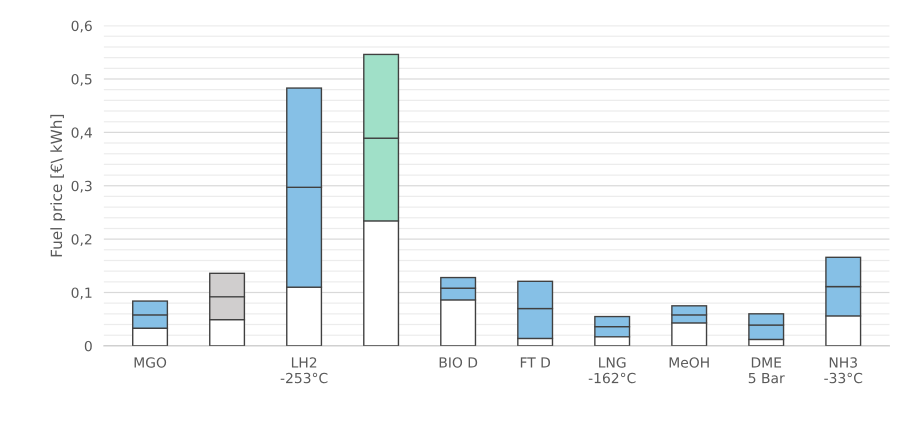 The height and width of the screenshot is (427, 903). What do you see at coordinates (82, 240) in the screenshot?
I see `y-tick-label: 0,2` at bounding box center [82, 240].